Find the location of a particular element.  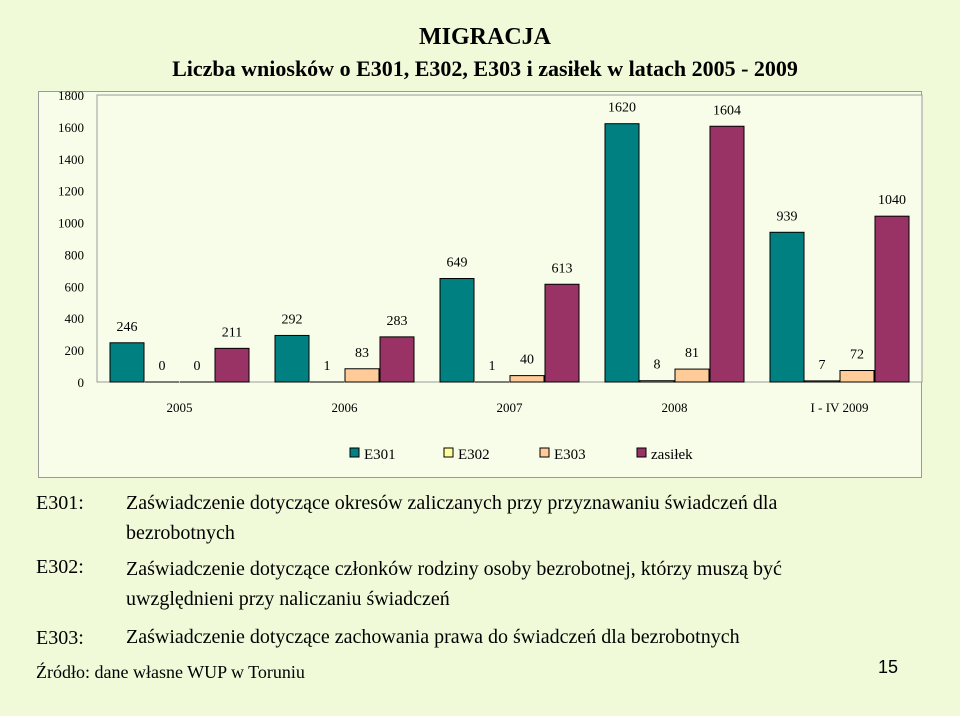

y-tick-label: 200 is located at coordinates (75, 350).